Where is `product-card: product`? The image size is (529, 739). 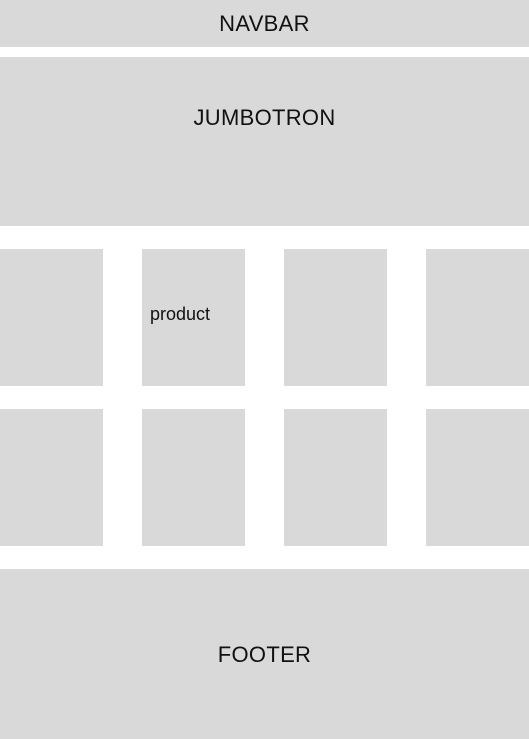
product-card: product is located at coordinates (193, 317).